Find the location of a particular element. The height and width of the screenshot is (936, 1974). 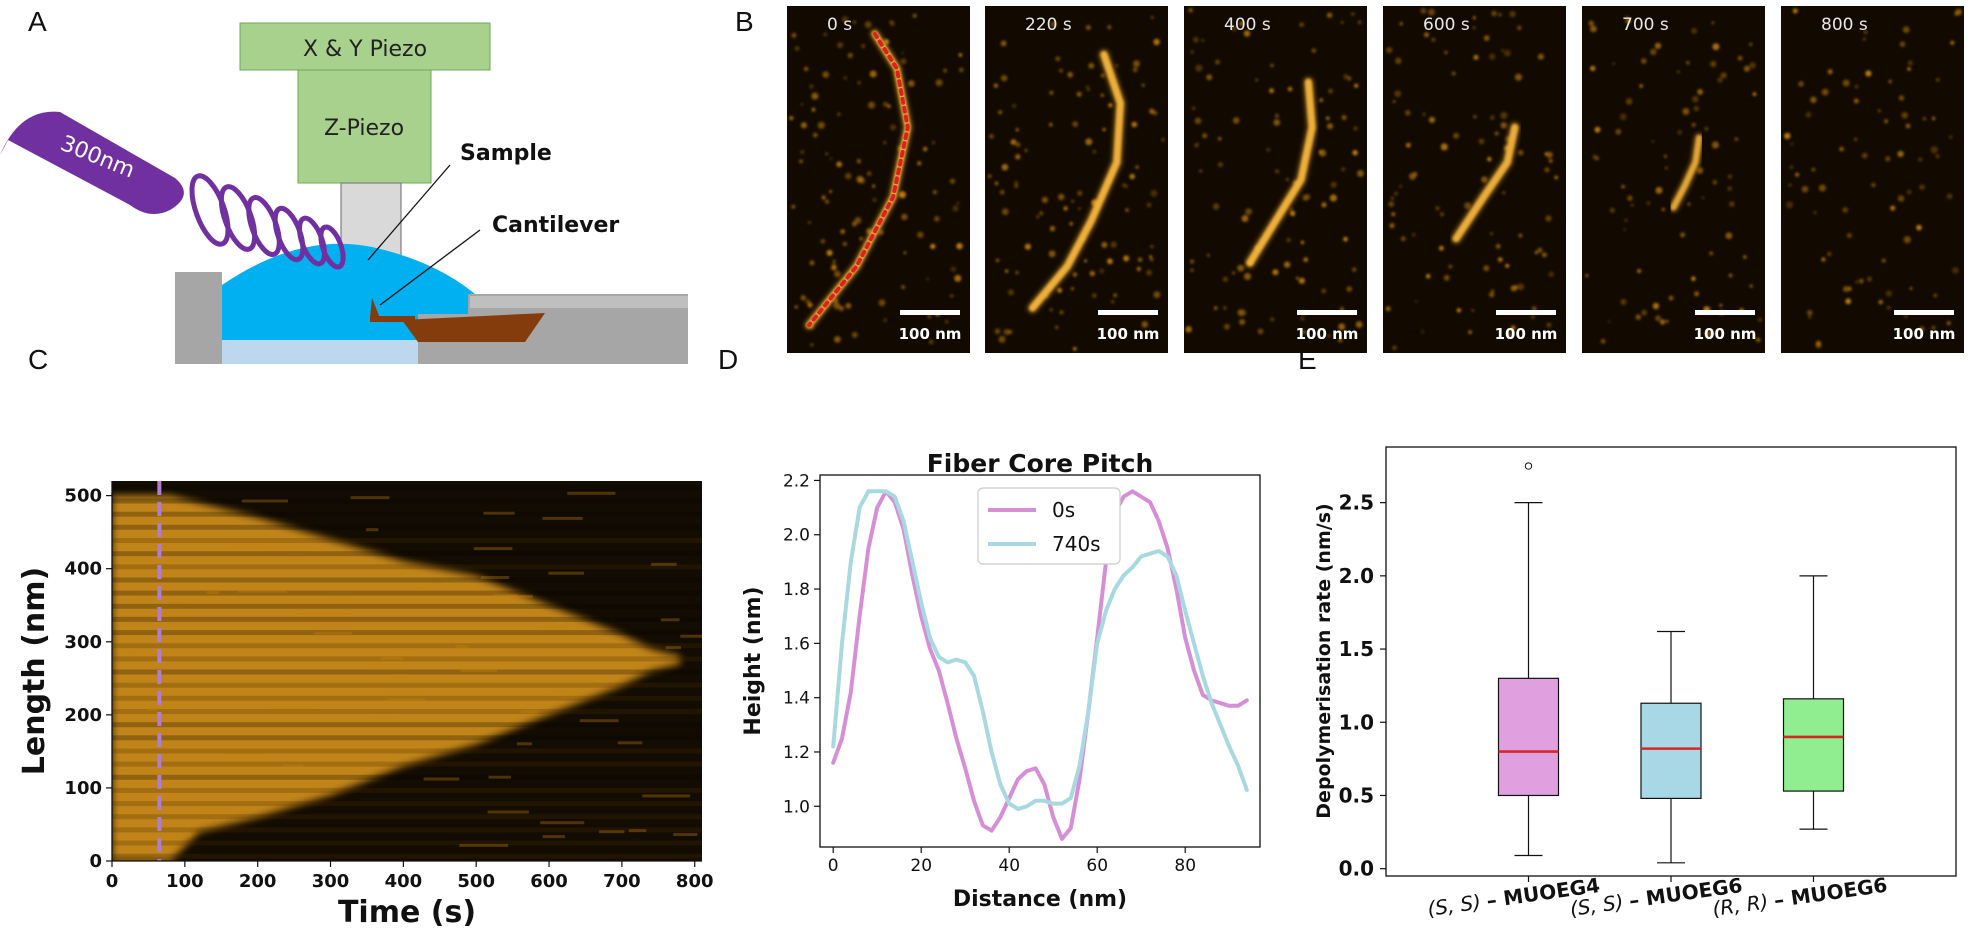

line-chart-axes: 0 20 40 60 80 1.0 1.2 1.4 1.6 1.8 2.0 2.2 is located at coordinates (989, 673).